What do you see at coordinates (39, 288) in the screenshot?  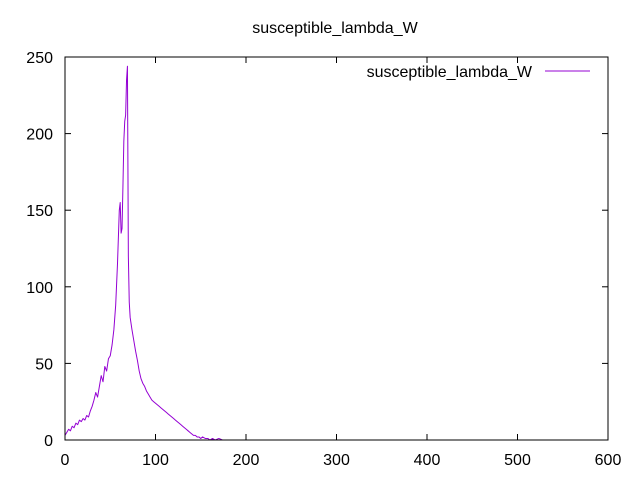 I see `y-tick-label-2: 100` at bounding box center [39, 288].